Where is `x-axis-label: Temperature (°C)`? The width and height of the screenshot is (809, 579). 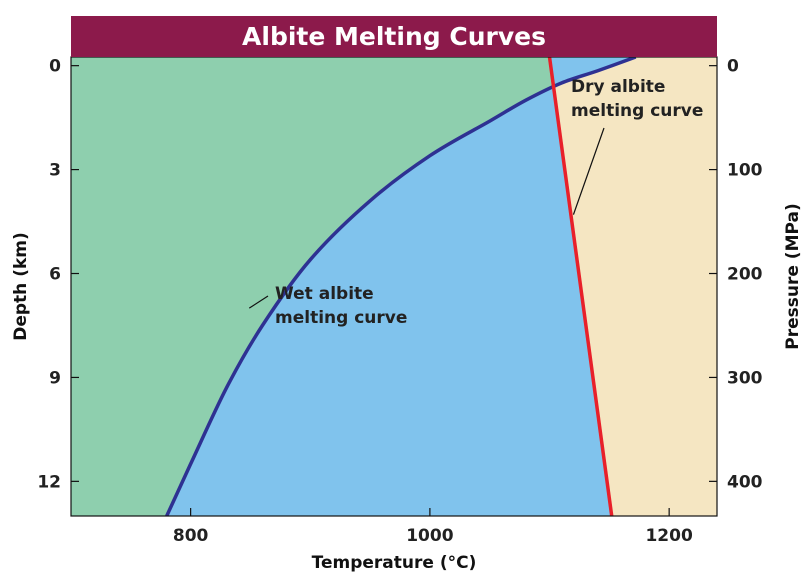
x-axis-label: Temperature (°C) is located at coordinates (394, 563).